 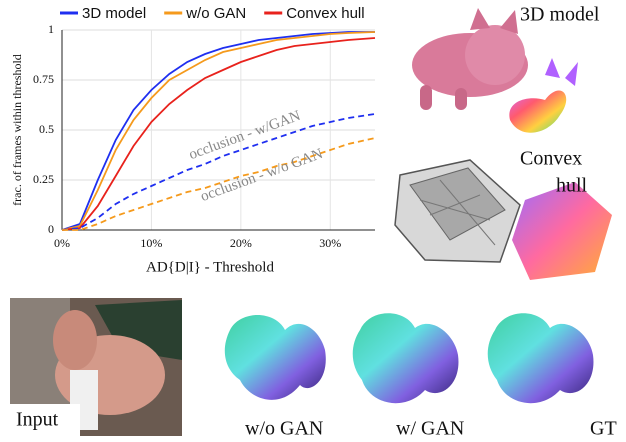 What do you see at coordinates (284, 429) in the screenshot?
I see `result-label: w/o GAN` at bounding box center [284, 429].